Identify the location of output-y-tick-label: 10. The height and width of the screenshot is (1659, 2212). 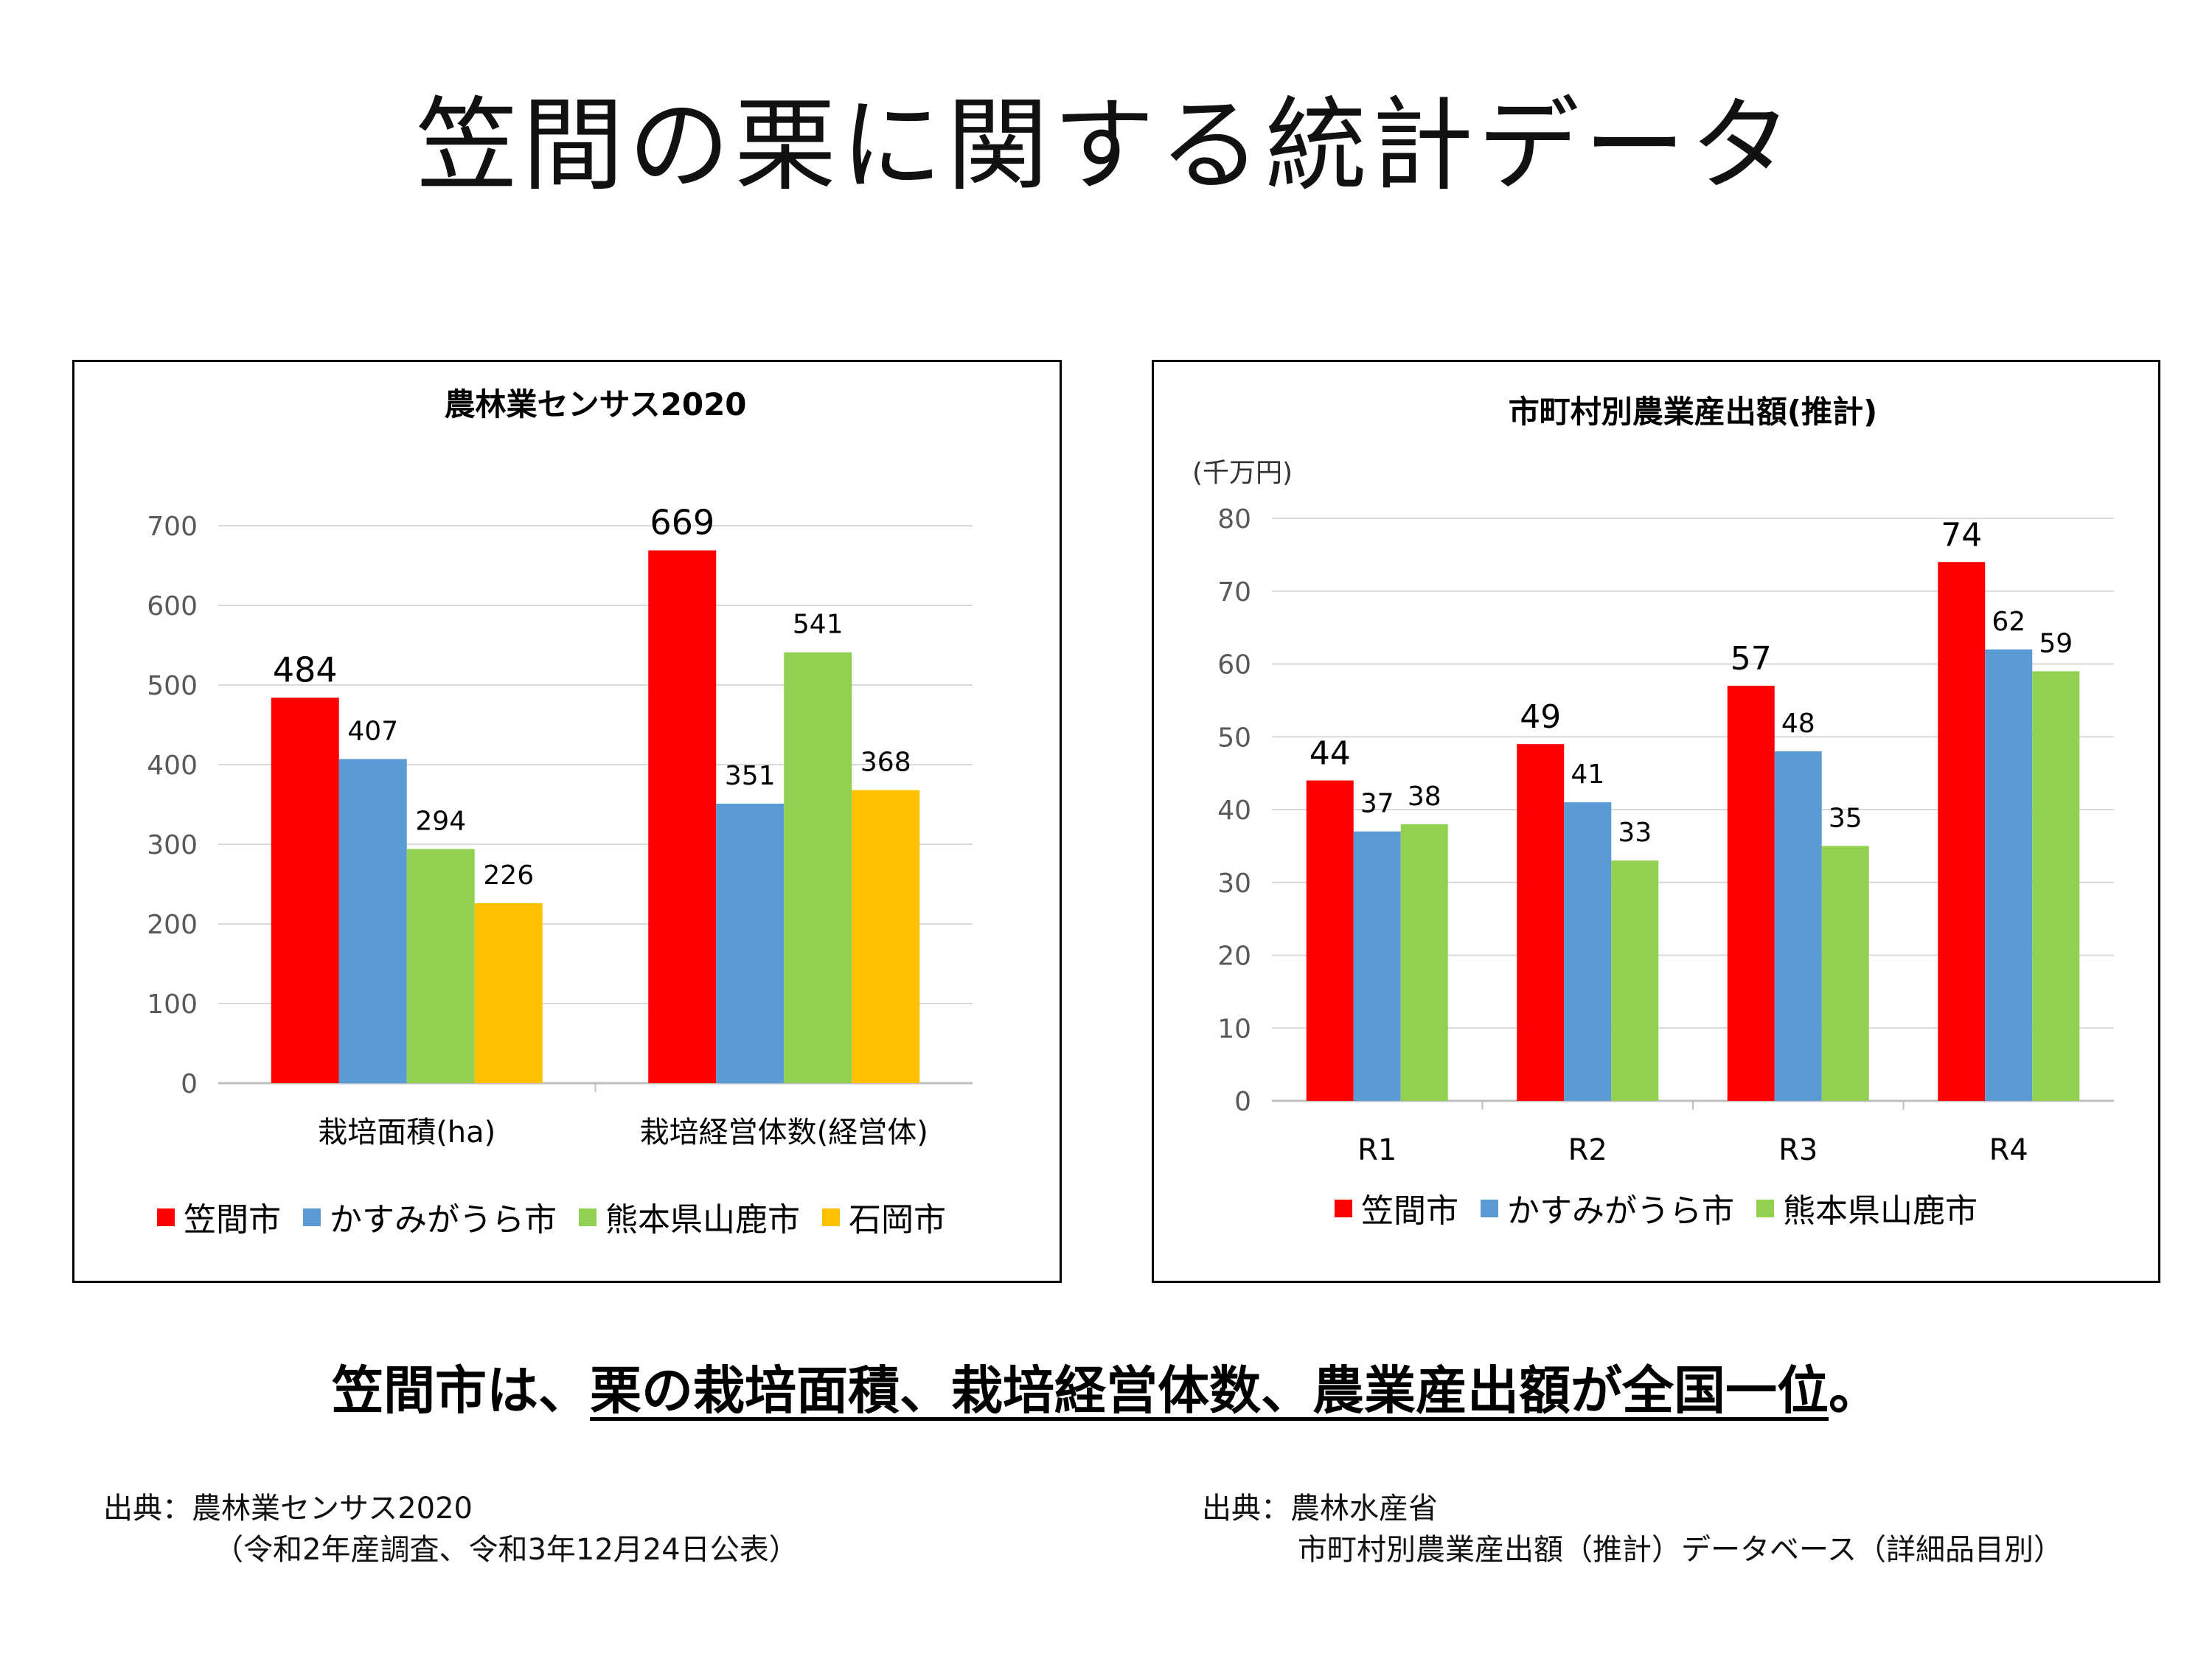
(1234, 1029).